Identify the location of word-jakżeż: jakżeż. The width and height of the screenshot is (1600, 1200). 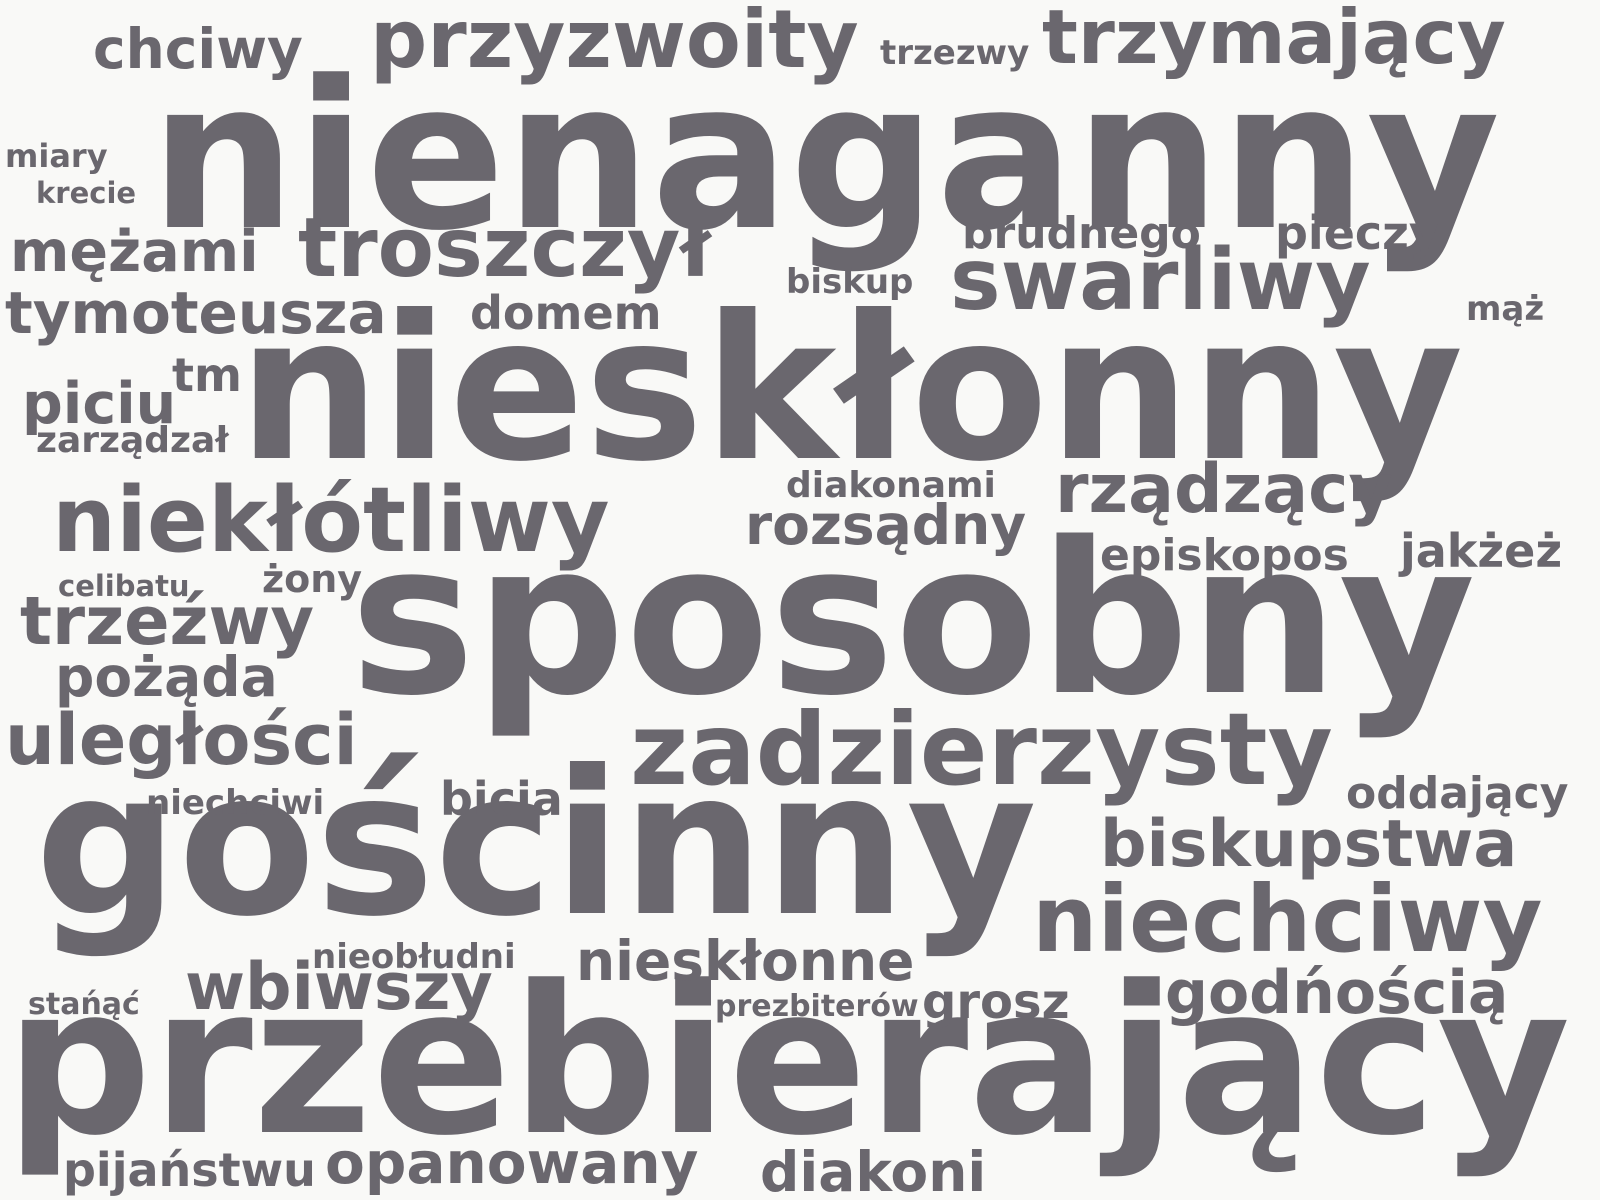
(1481, 551).